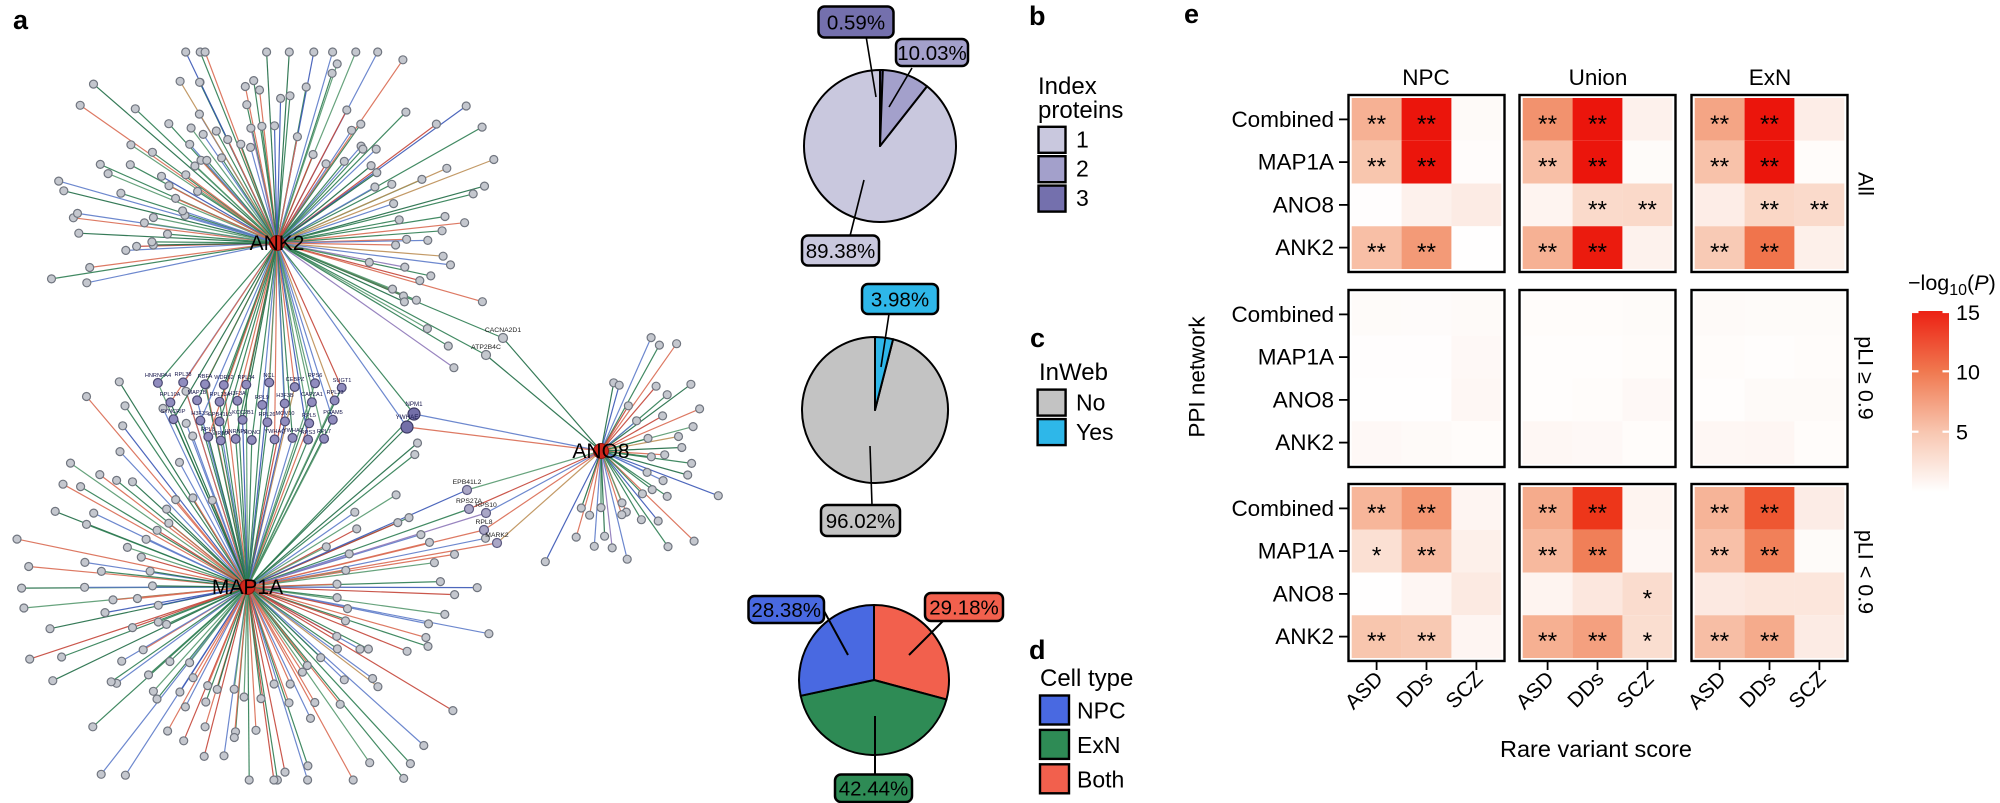 This screenshot has width=2000, height=803. What do you see at coordinates (1082, 198) in the screenshot?
I see `svg-text: 3` at bounding box center [1082, 198].